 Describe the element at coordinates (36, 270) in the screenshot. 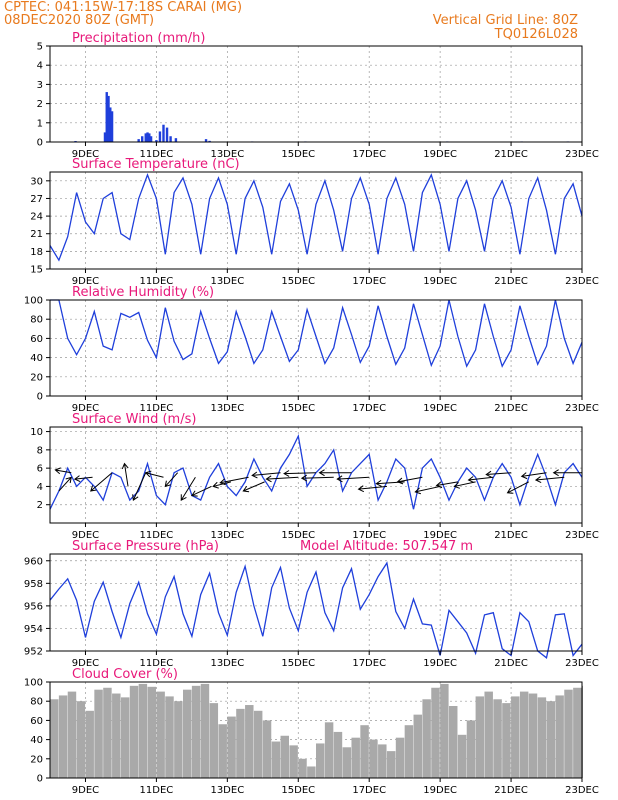

I see `y-tick-label: 15` at that location.